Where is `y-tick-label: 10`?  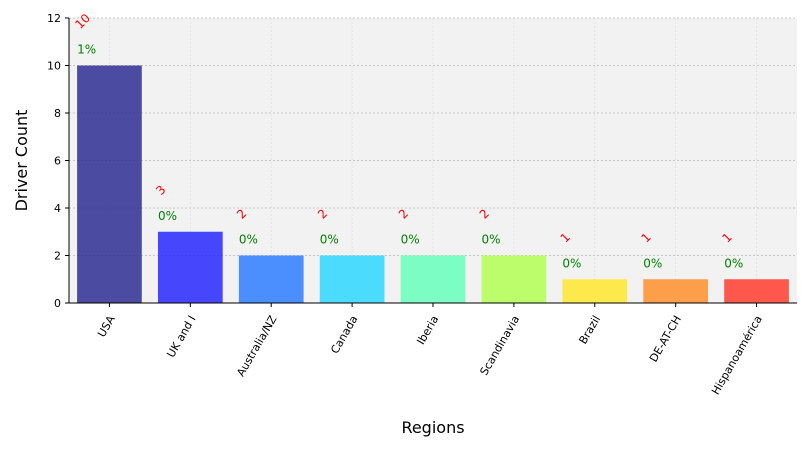
y-tick-label: 10 is located at coordinates (54, 66).